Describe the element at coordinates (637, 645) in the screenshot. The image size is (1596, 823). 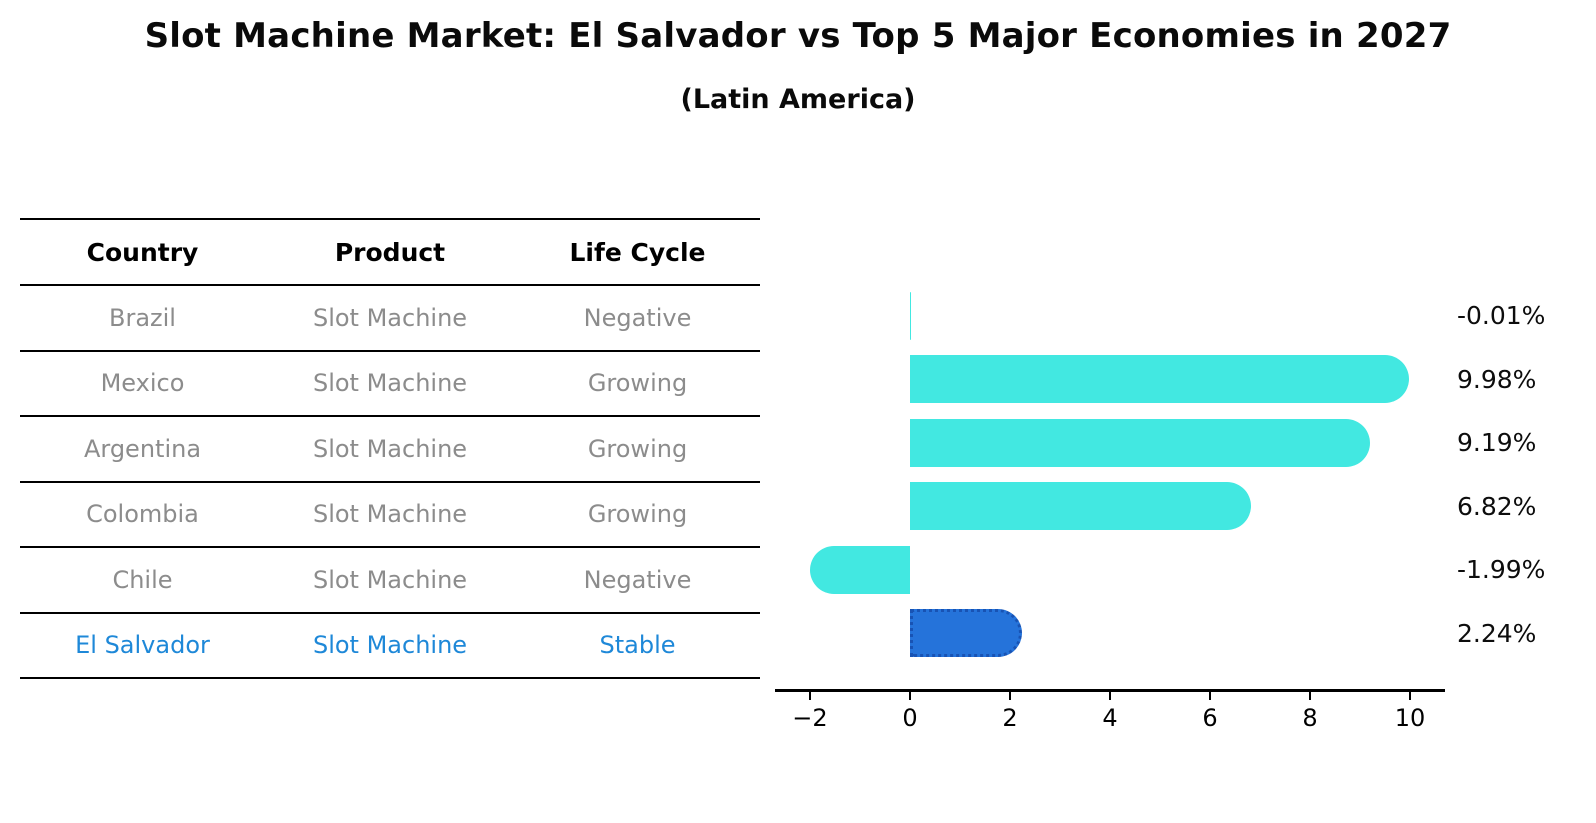
I see `cell-life-cycle: Stable` at that location.